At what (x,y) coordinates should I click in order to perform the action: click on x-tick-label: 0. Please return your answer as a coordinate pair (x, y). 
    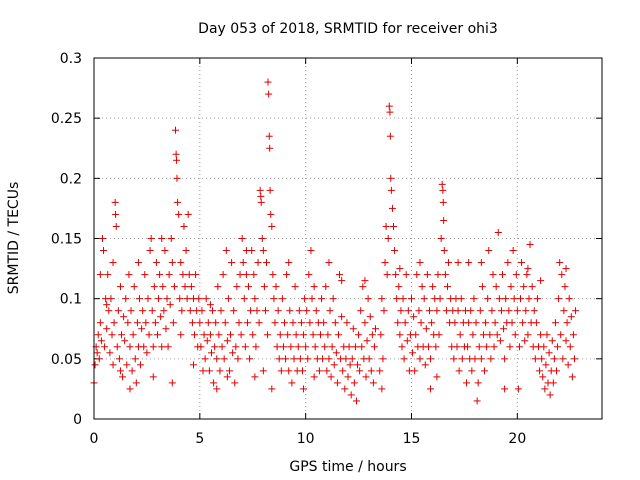
    Looking at the image, I should click on (94, 439).